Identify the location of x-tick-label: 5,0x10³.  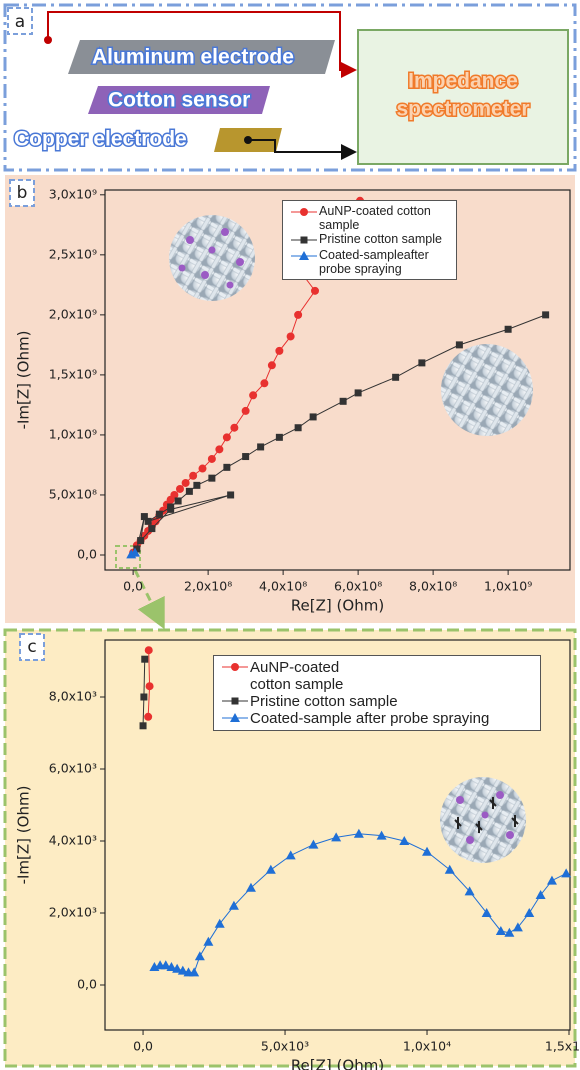
(285, 1046).